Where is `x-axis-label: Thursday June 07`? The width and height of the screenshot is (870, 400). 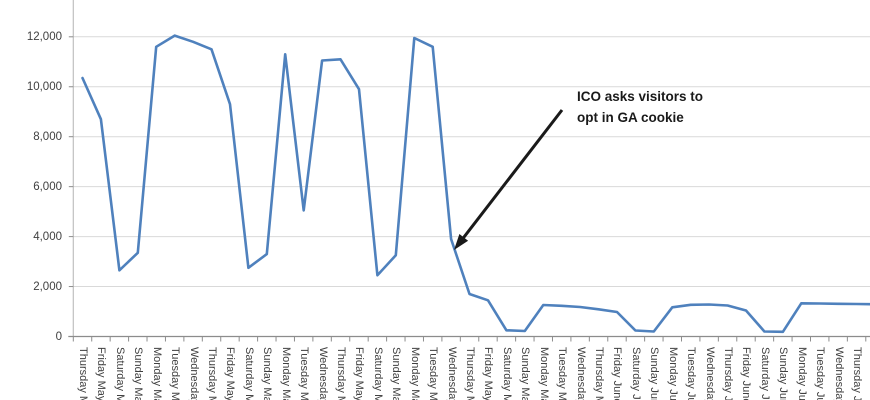 x-axis-label: Thursday June 07 is located at coordinates (728, 373).